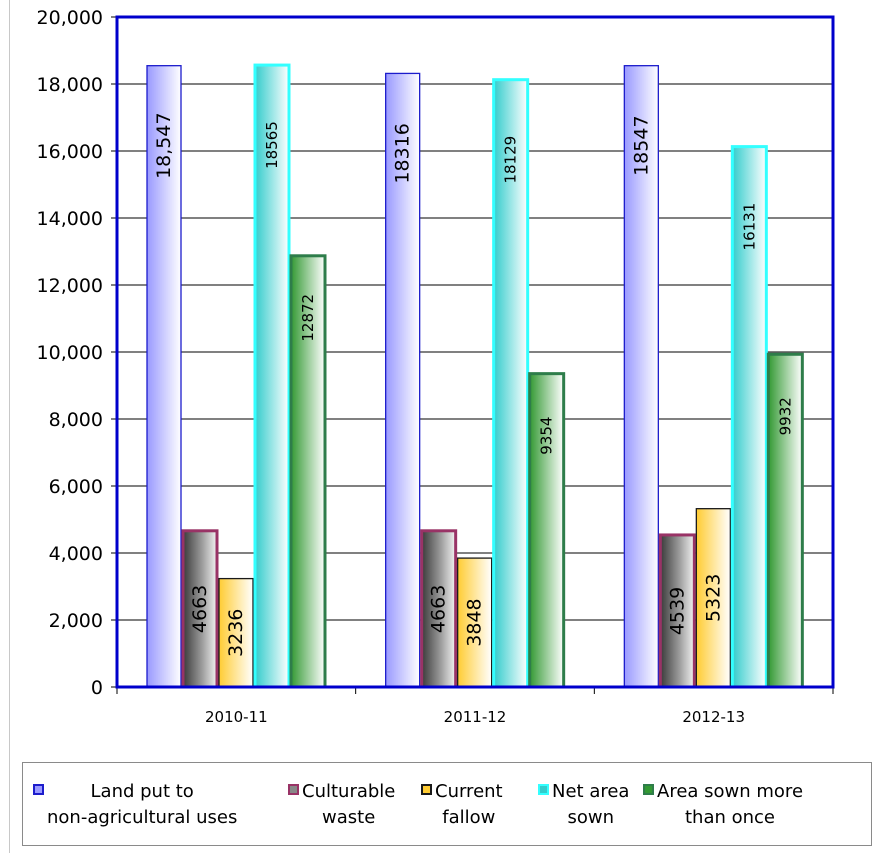 This screenshot has height=853, width=873. I want to click on y-tick-label: 14,000, so click(70, 219).